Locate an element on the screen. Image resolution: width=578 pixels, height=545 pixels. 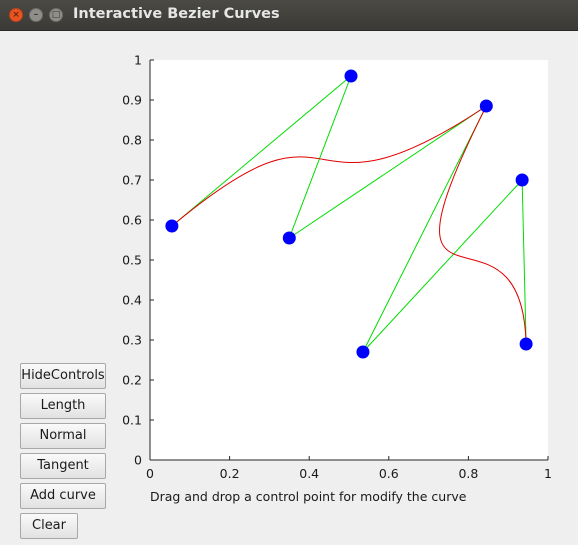
length-button: Length is located at coordinates (63, 406).